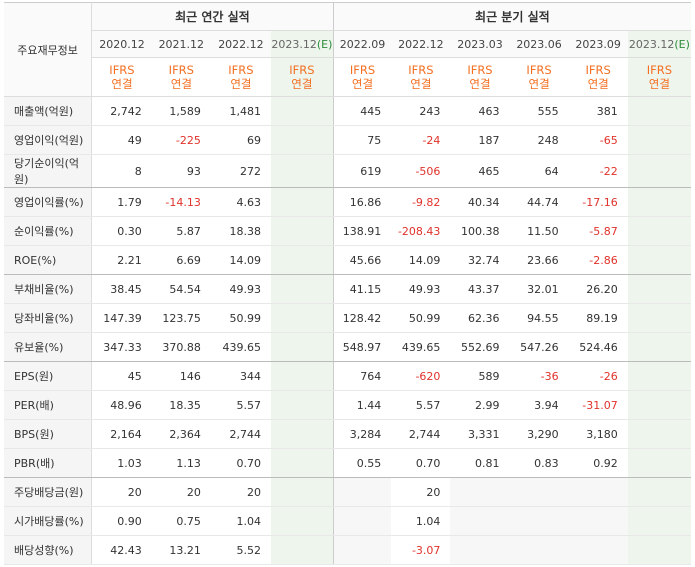  Describe the element at coordinates (480, 111) in the screenshot. I see `quarter-cell: 463` at that location.